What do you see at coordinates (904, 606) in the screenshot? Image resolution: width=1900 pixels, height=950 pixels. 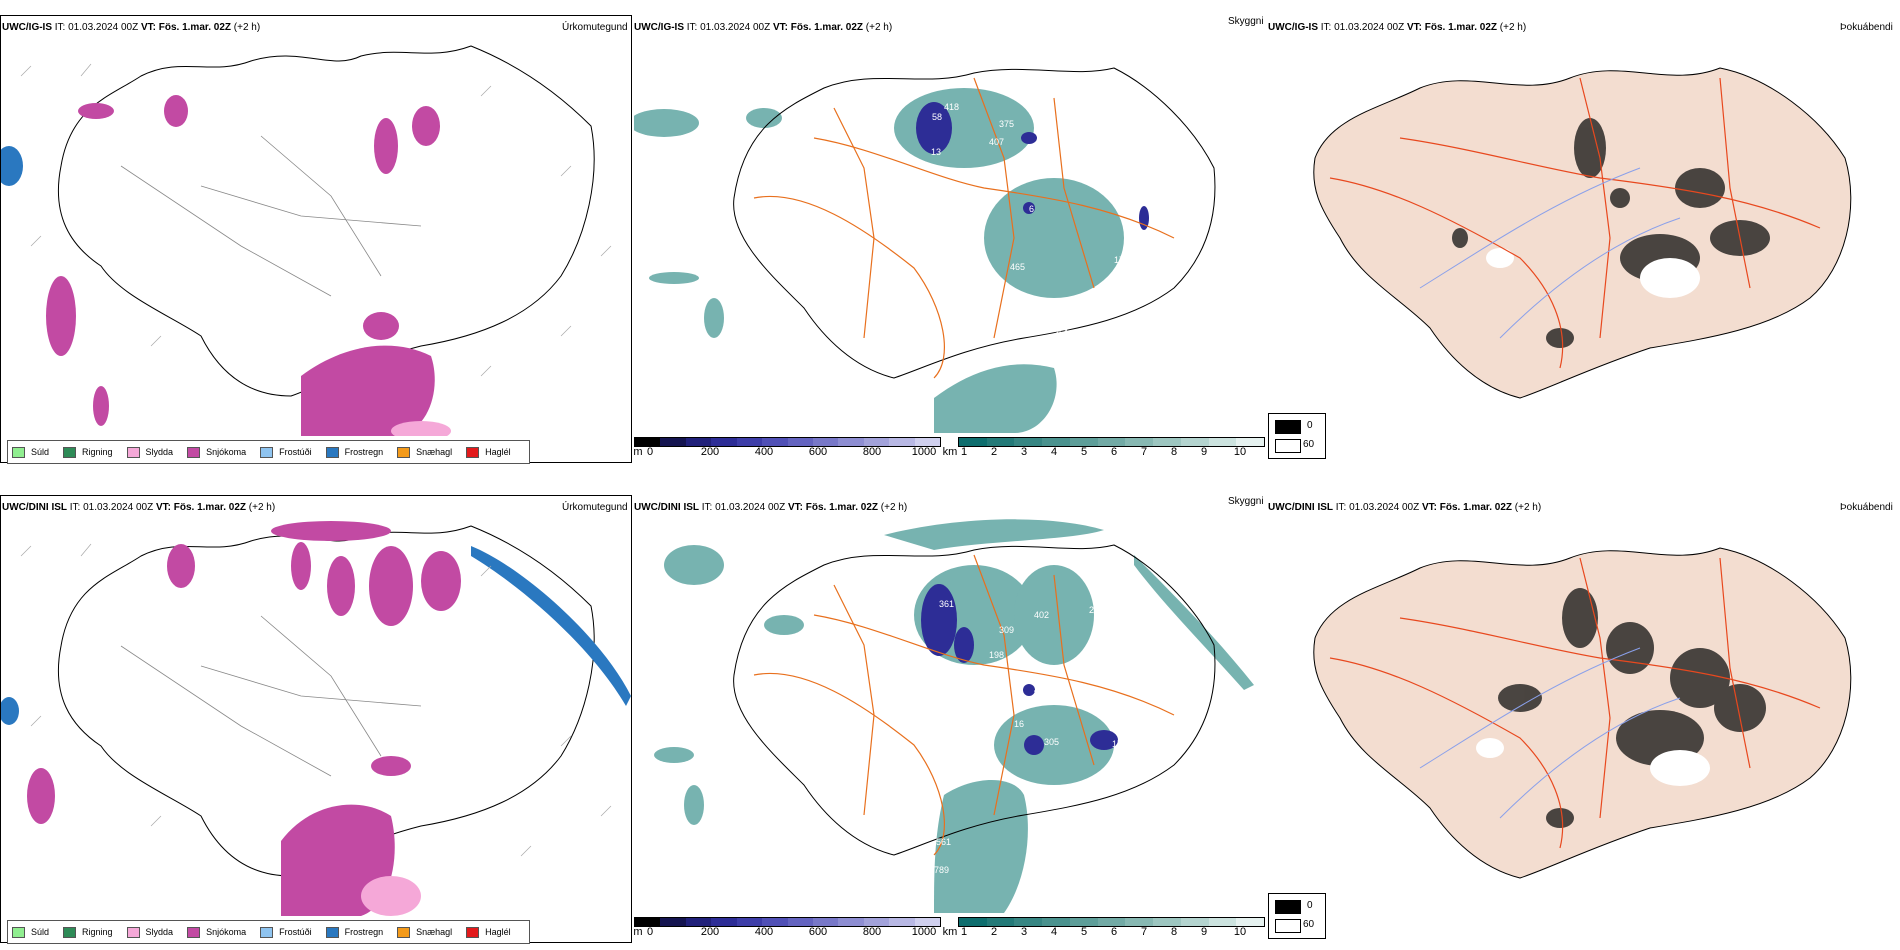 I see `vis-label: 61` at bounding box center [904, 606].